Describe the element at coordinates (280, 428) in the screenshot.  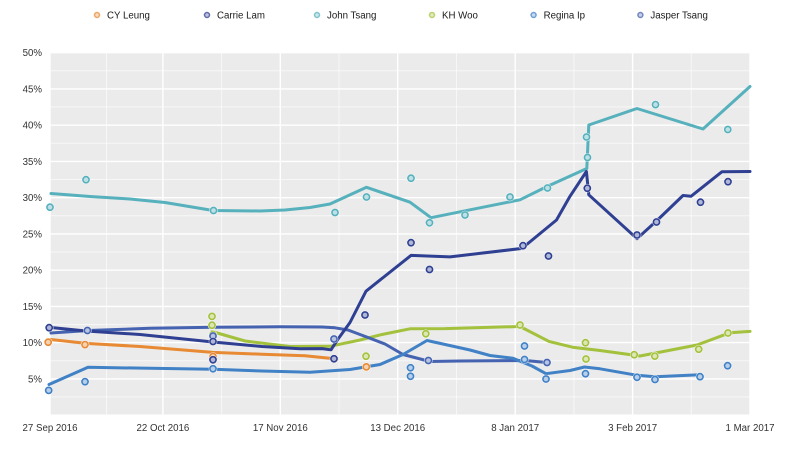
I see `svg-text: 17 Nov 2016` at that location.